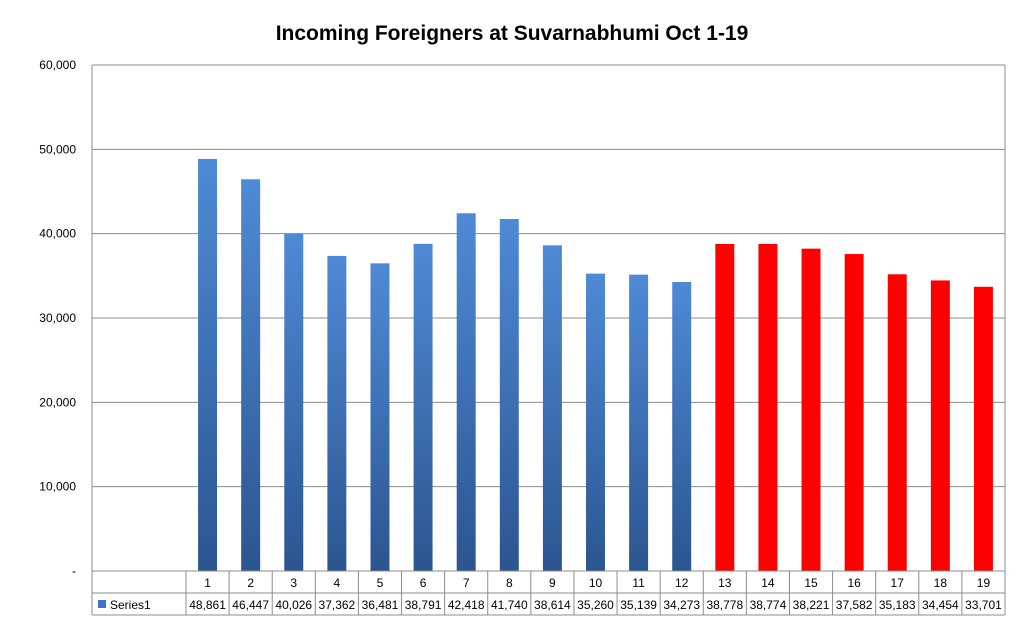 The width and height of the screenshot is (1024, 625). What do you see at coordinates (509, 605) in the screenshot?
I see `data-table-value: 41,740` at bounding box center [509, 605].